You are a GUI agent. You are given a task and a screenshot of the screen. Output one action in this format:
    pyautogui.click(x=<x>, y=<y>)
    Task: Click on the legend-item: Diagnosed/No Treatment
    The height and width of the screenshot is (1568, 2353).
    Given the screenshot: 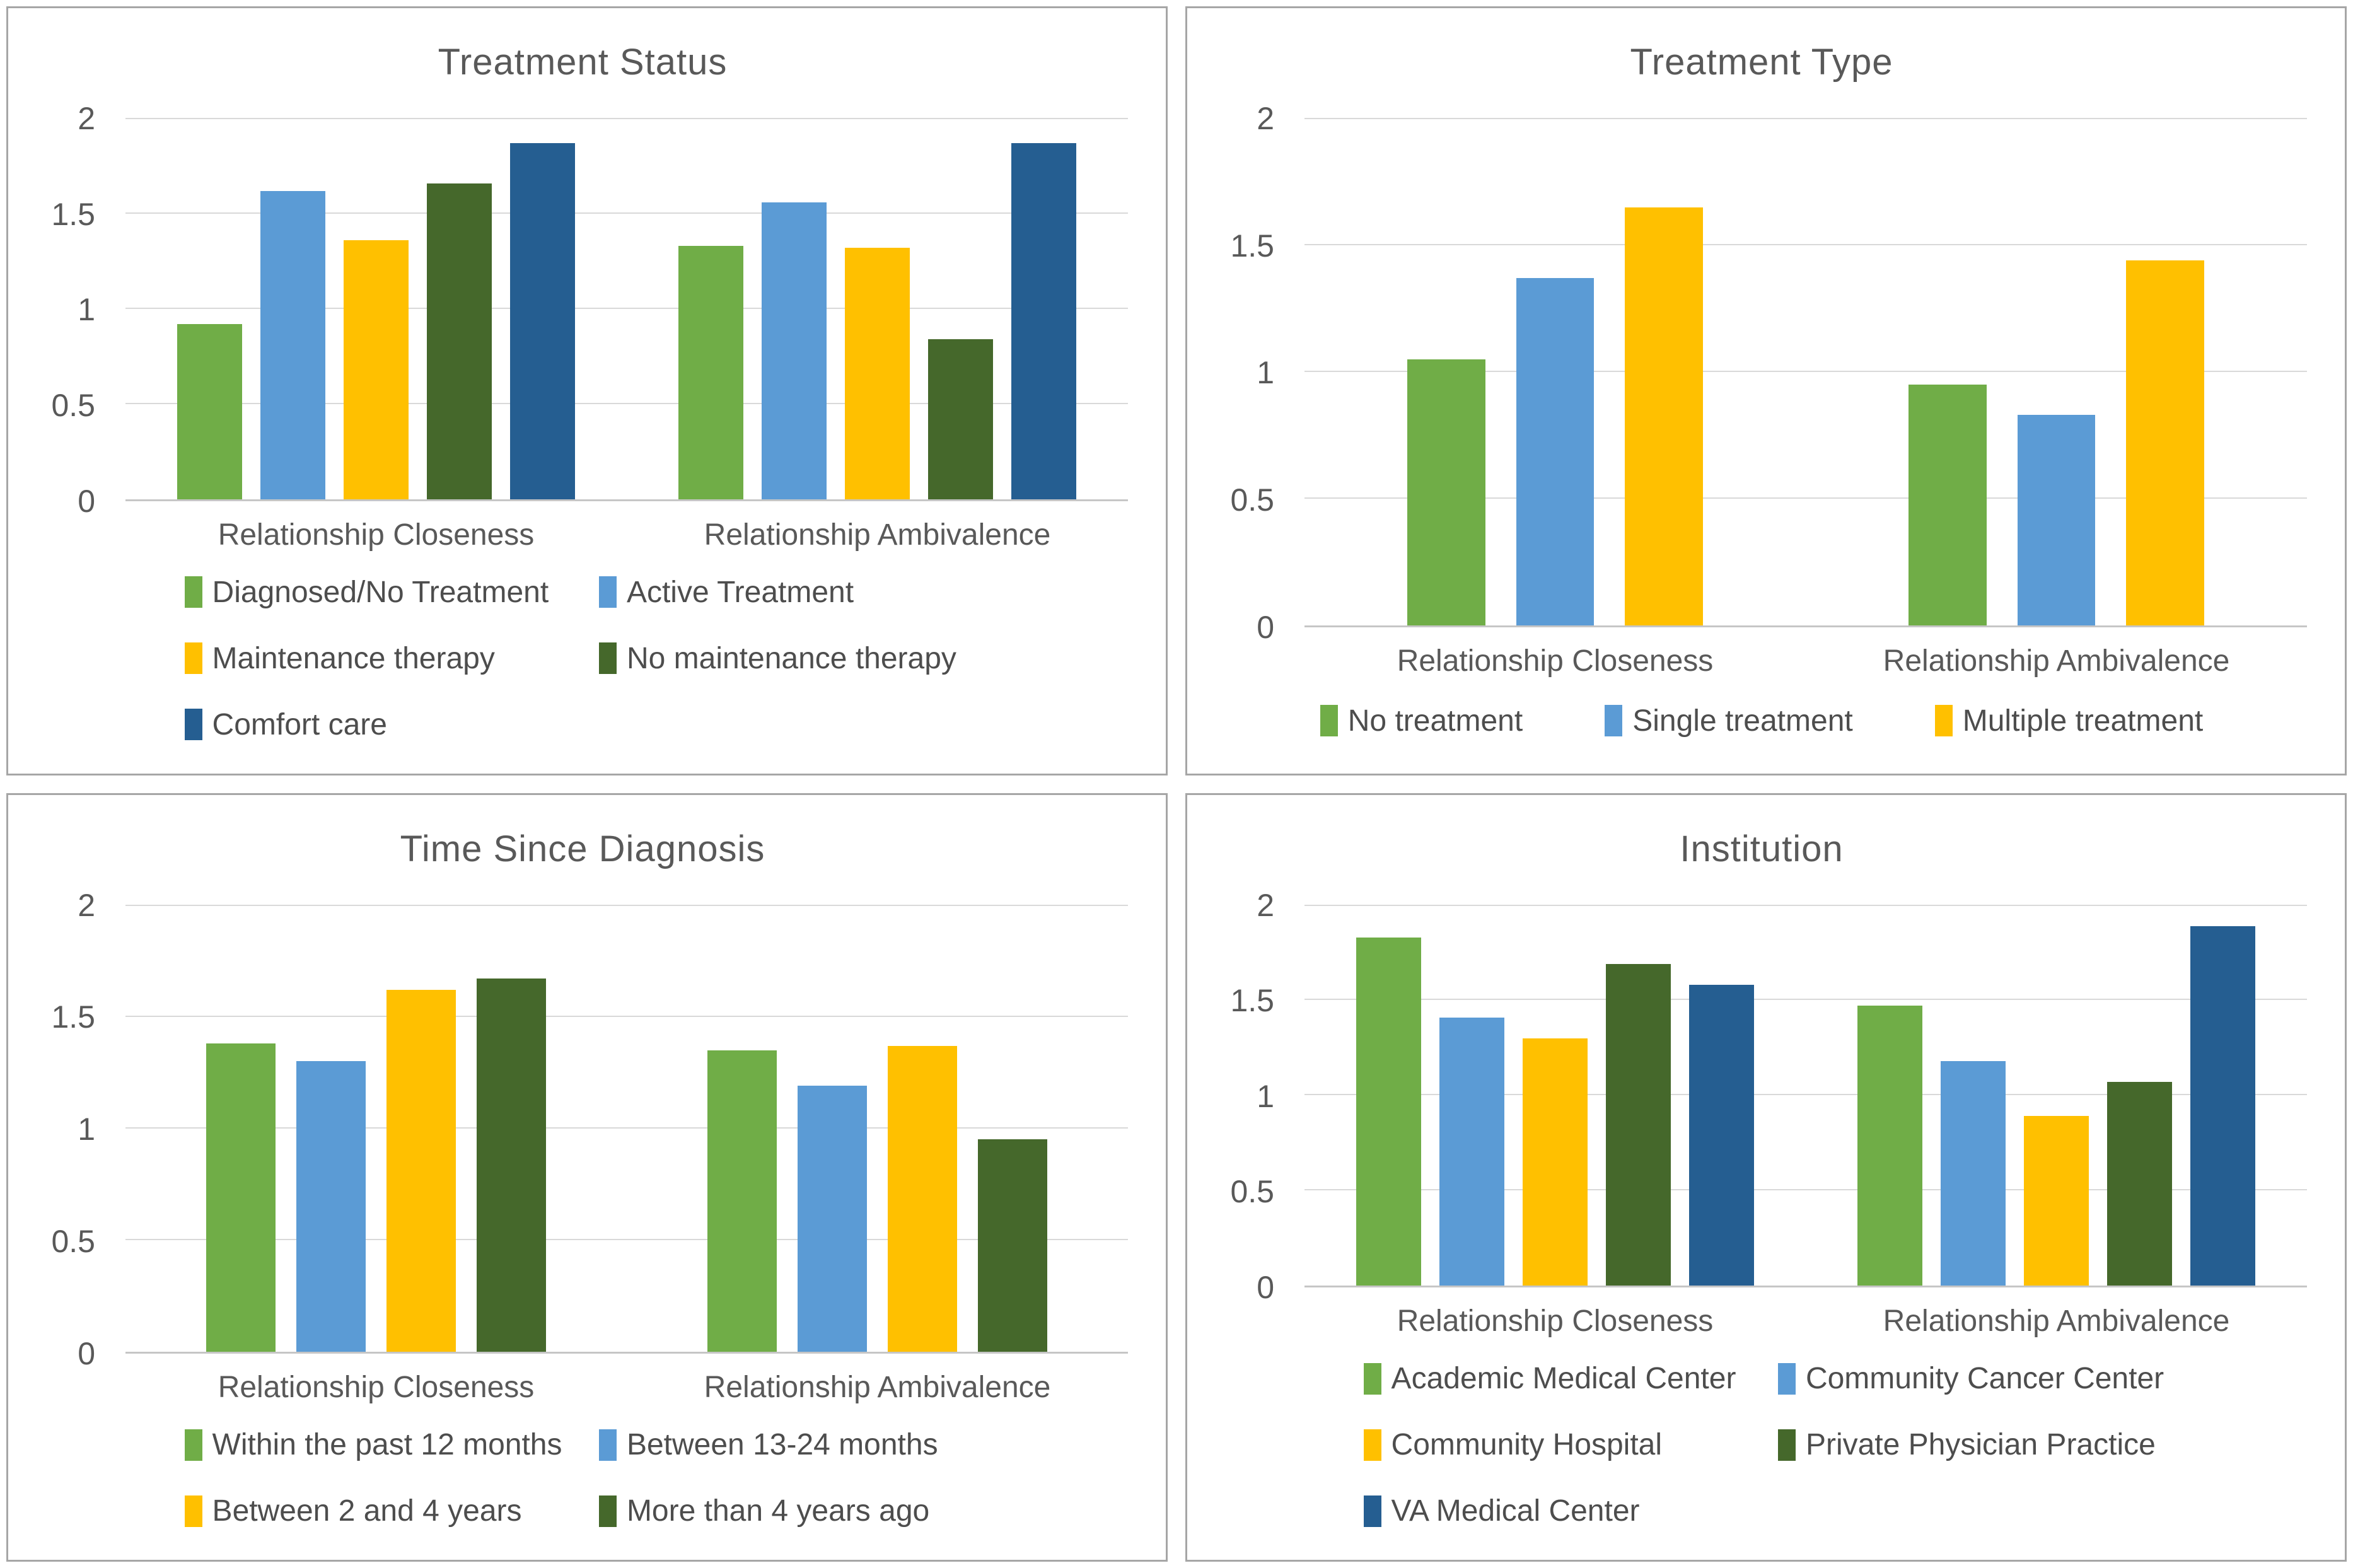 What is the action you would take?
    pyautogui.click(x=391, y=592)
    